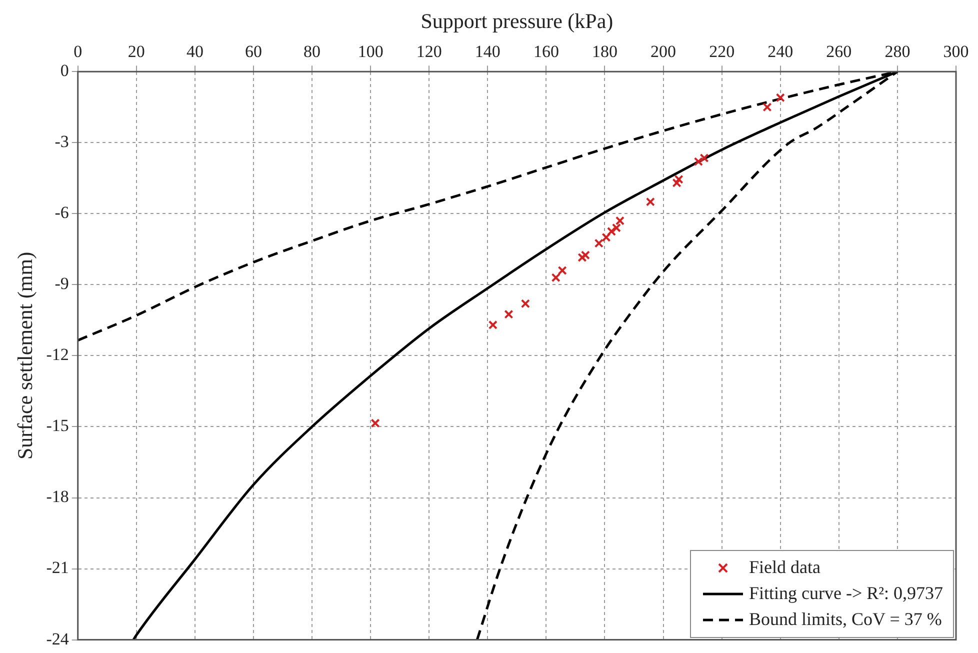  Describe the element at coordinates (61, 212) in the screenshot. I see `y-tick-label: -6` at that location.